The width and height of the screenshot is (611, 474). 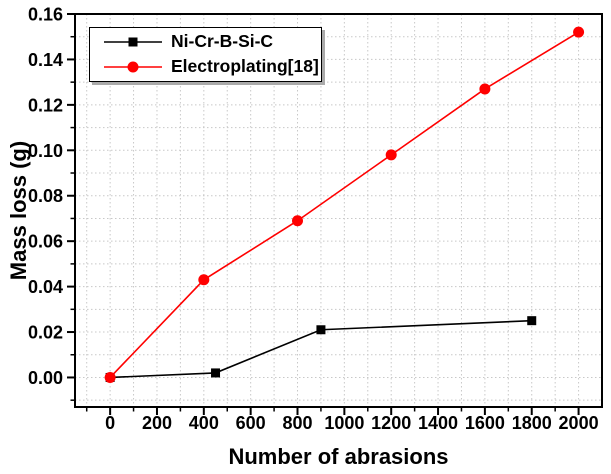 What do you see at coordinates (18, 210) in the screenshot?
I see `y-axis-title: Mass loss (g)` at bounding box center [18, 210].